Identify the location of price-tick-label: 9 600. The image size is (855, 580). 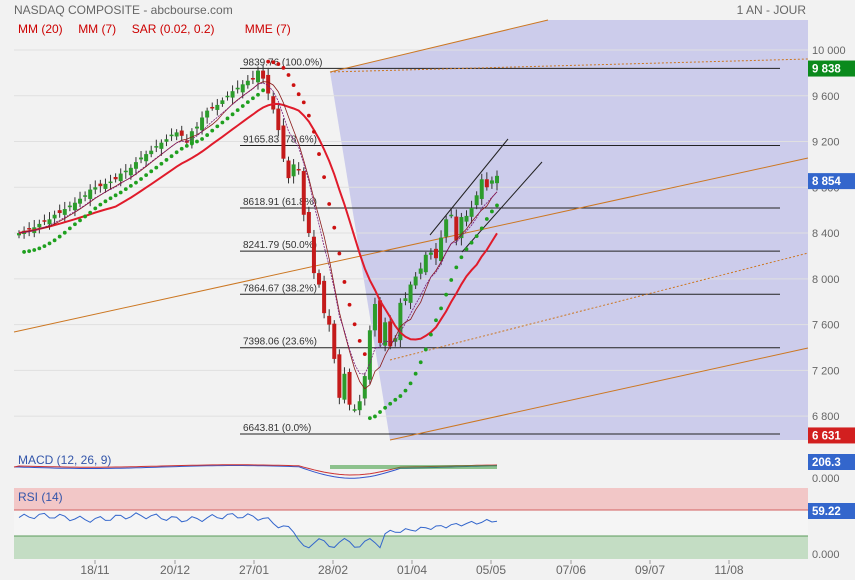
(826, 97).